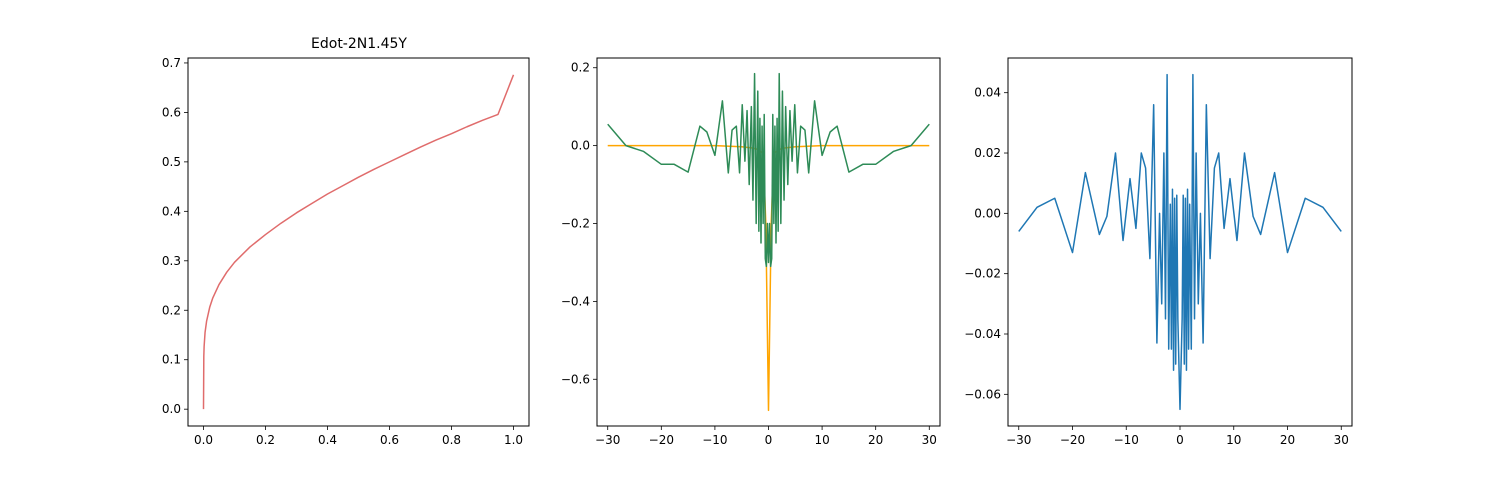  I want to click on subplot-2-xtick-label: 0, so click(769, 440).